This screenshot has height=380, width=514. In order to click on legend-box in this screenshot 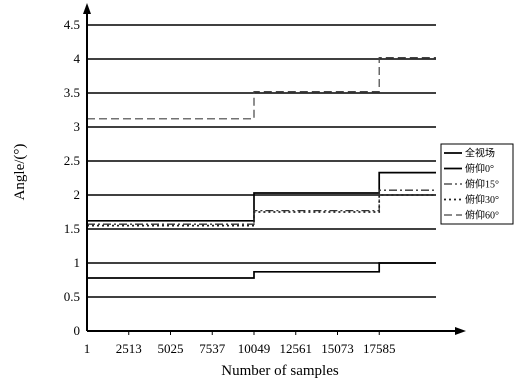, I will do `click(477, 184)`.